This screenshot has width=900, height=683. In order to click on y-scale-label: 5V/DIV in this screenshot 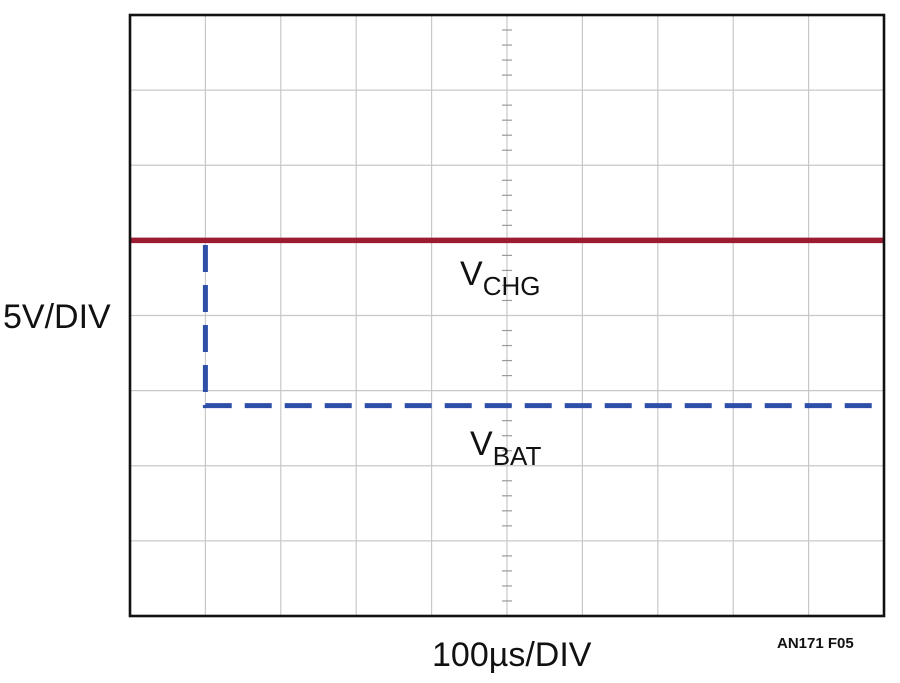, I will do `click(57, 317)`.